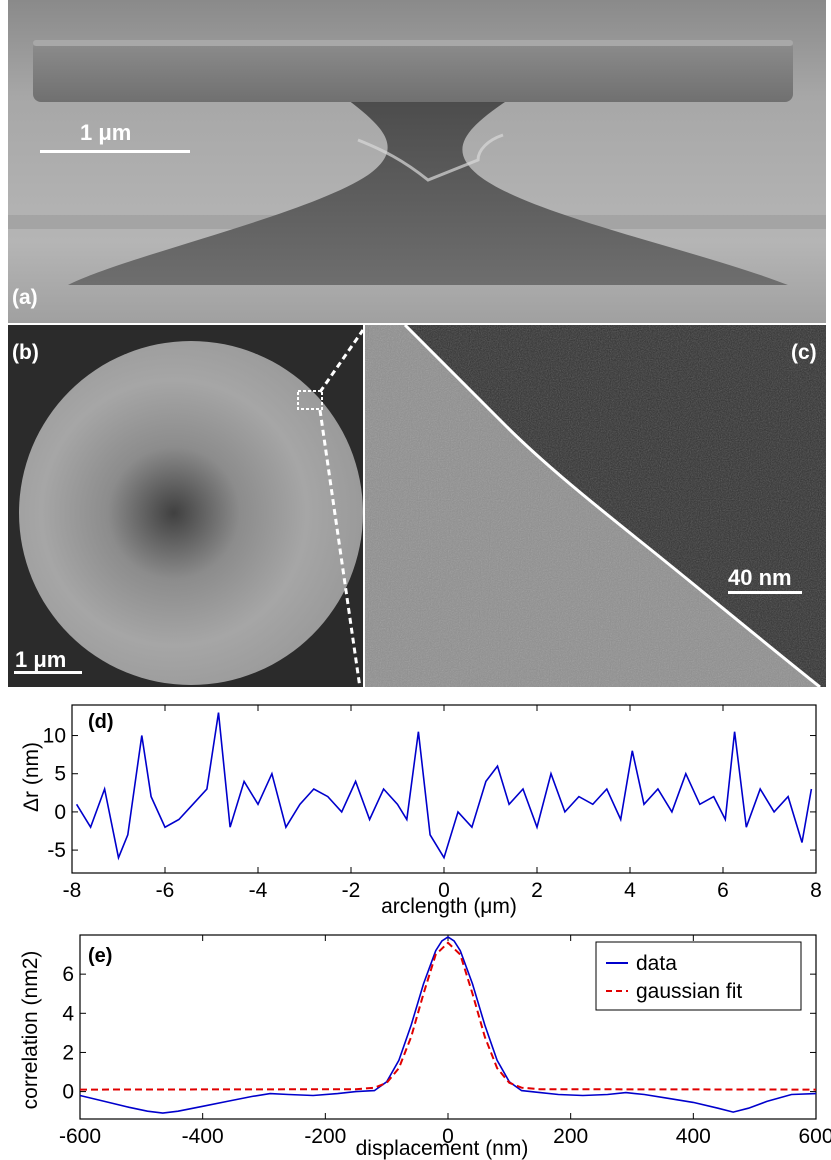  I want to click on chart-e-xlabel: displacement (nm), so click(442, 1148).